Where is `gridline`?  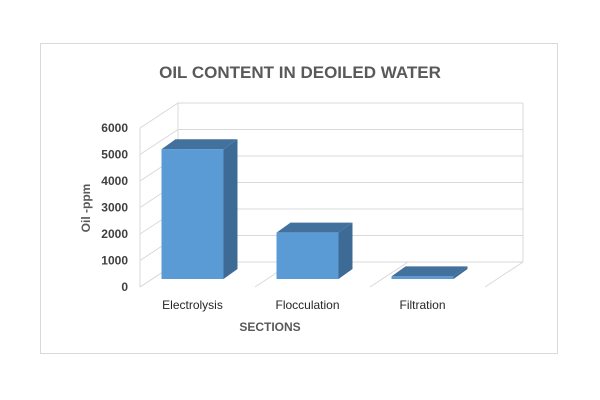 gridline is located at coordinates (331, 115).